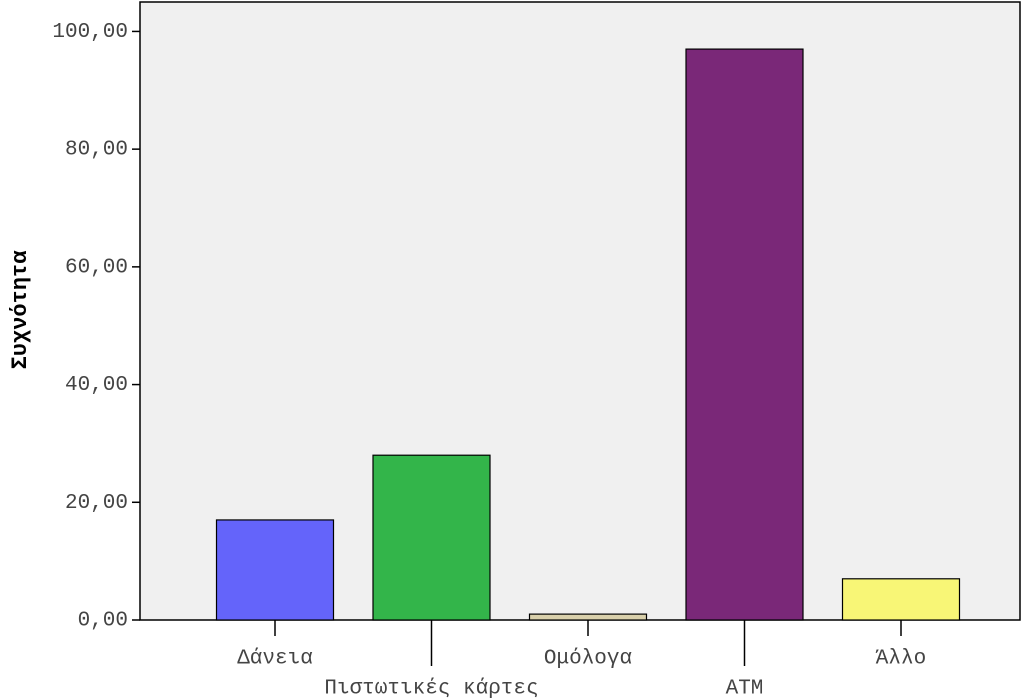 The height and width of the screenshot is (700, 1024). I want to click on x-tick-label: Πιστωτικές κάρτες, so click(431, 689).